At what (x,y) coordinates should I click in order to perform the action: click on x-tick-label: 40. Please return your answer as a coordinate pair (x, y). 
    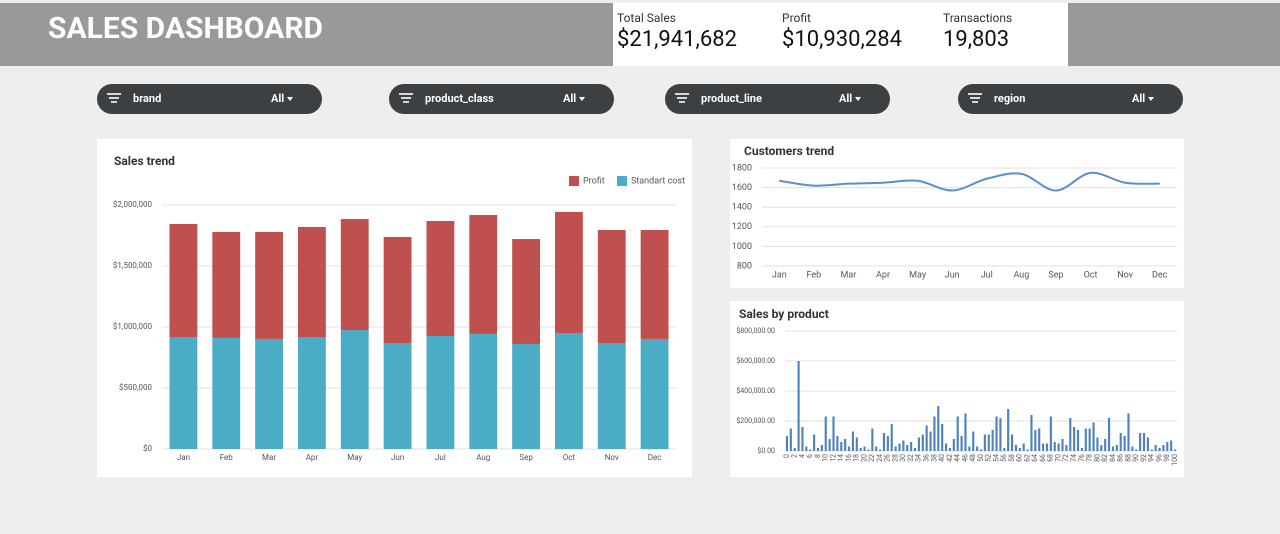
    Looking at the image, I should click on (942, 458).